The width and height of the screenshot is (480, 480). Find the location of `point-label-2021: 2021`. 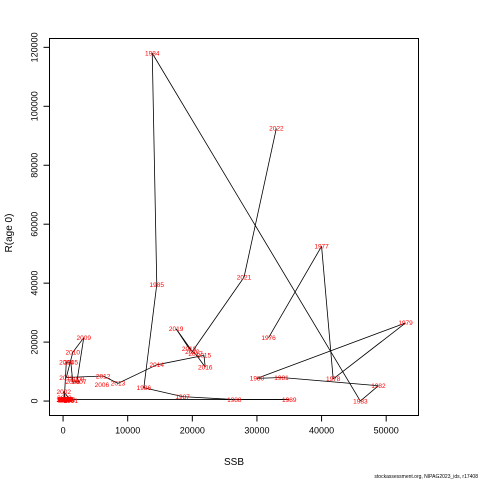

point-label-2021: 2021 is located at coordinates (244, 278).